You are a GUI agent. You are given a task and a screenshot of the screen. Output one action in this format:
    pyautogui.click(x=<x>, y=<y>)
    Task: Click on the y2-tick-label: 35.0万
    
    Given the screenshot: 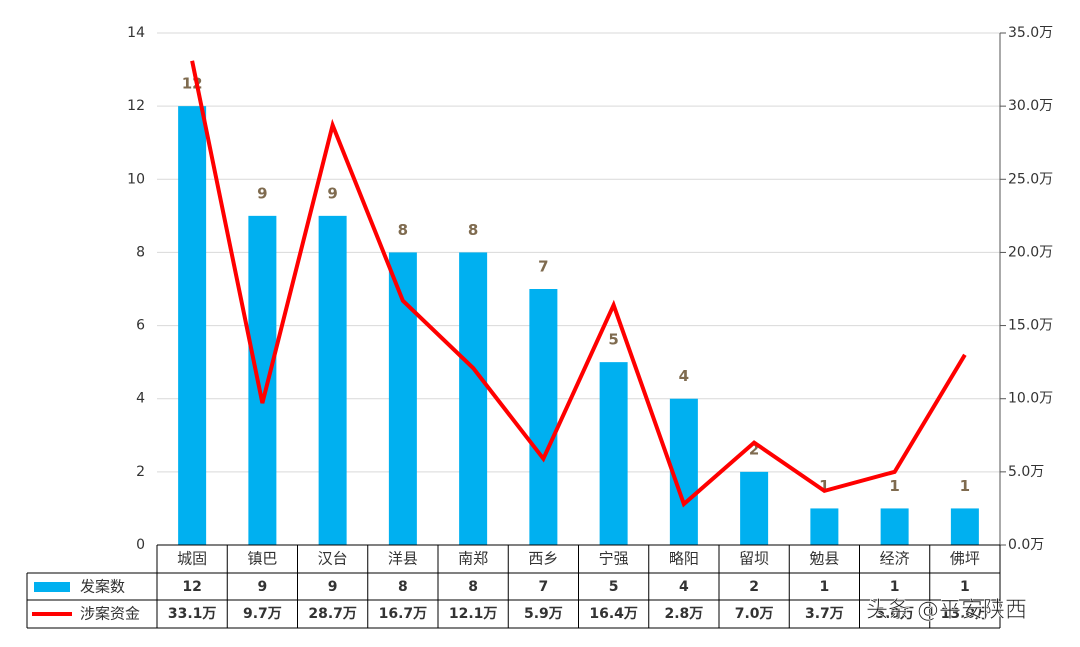 What is the action you would take?
    pyautogui.click(x=1030, y=33)
    